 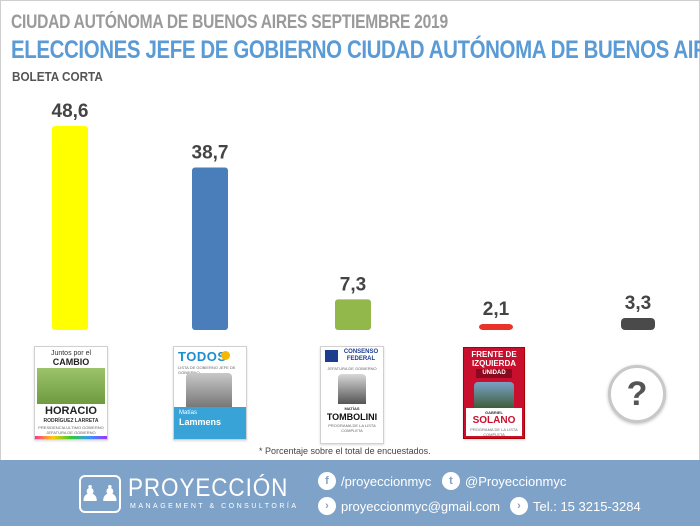 What do you see at coordinates (331, 356) in the screenshot?
I see `list-number-box` at bounding box center [331, 356].